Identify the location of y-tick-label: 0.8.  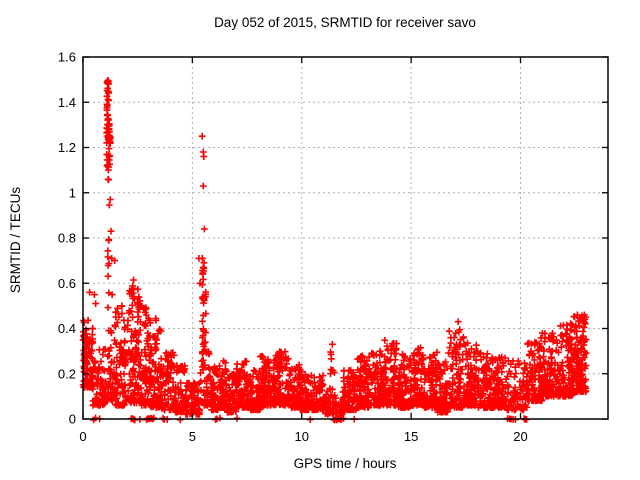
(67, 238).